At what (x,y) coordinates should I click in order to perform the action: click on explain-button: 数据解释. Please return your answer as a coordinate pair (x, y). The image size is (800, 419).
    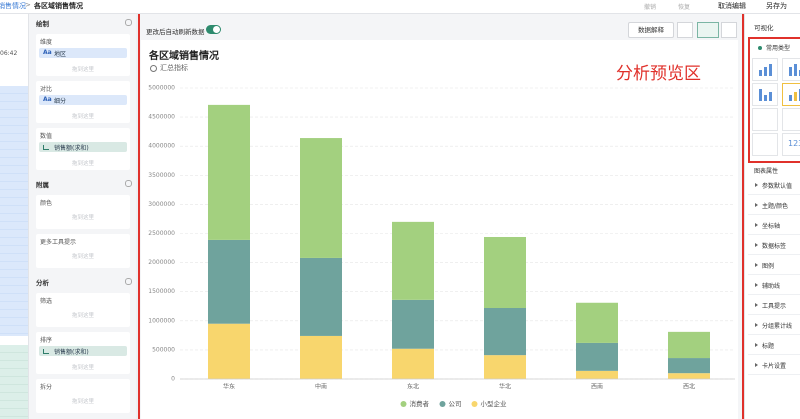
    Looking at the image, I should click on (651, 30).